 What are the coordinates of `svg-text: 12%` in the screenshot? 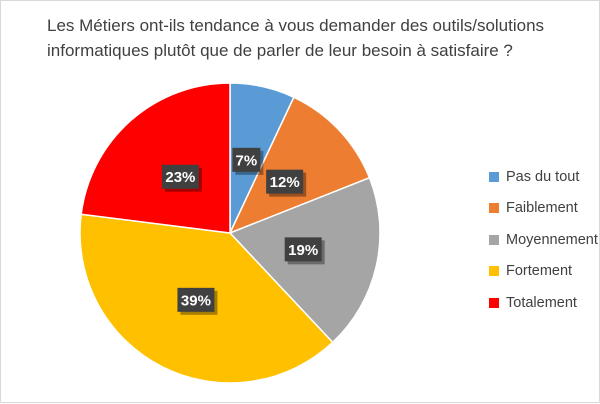 It's located at (285, 182).